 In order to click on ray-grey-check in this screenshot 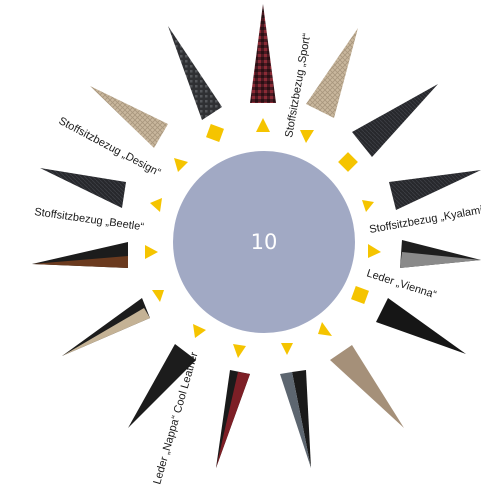, I will do `click(195, 73)`.